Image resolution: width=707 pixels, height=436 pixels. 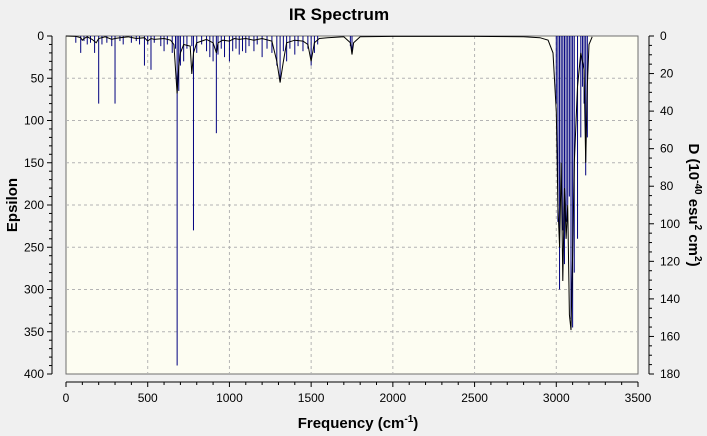 What do you see at coordinates (638, 398) in the screenshot?
I see `x-tick-label: 3500` at bounding box center [638, 398].